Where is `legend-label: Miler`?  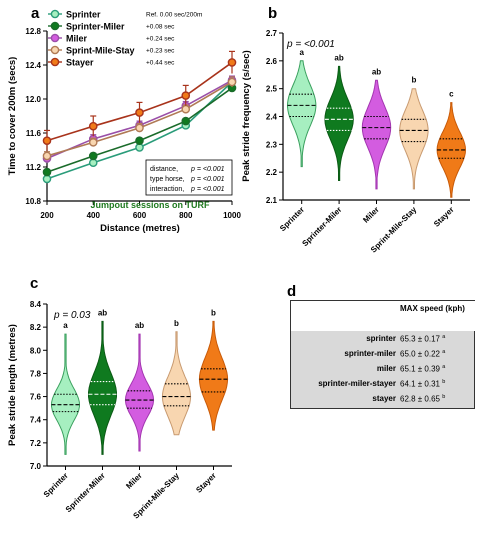
legend-label: Miler is located at coordinates (77, 39).